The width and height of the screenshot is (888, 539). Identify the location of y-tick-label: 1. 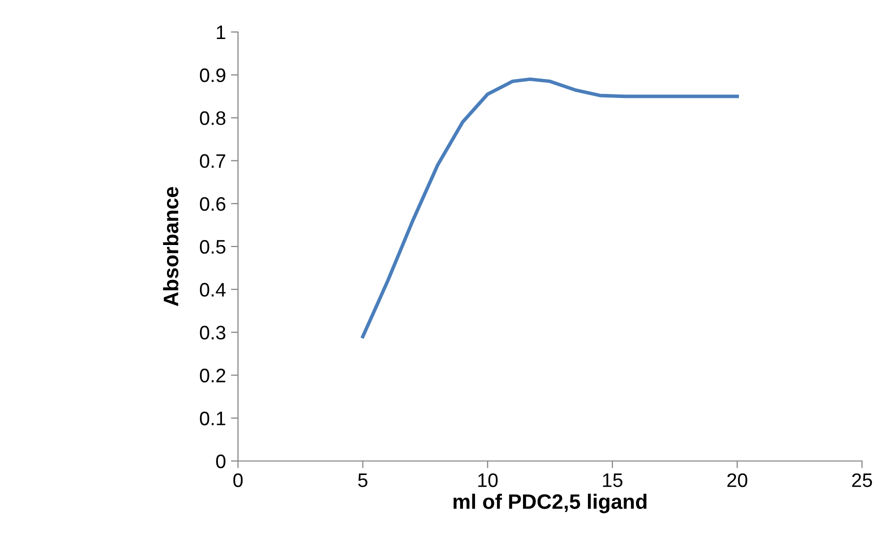
(221, 33).